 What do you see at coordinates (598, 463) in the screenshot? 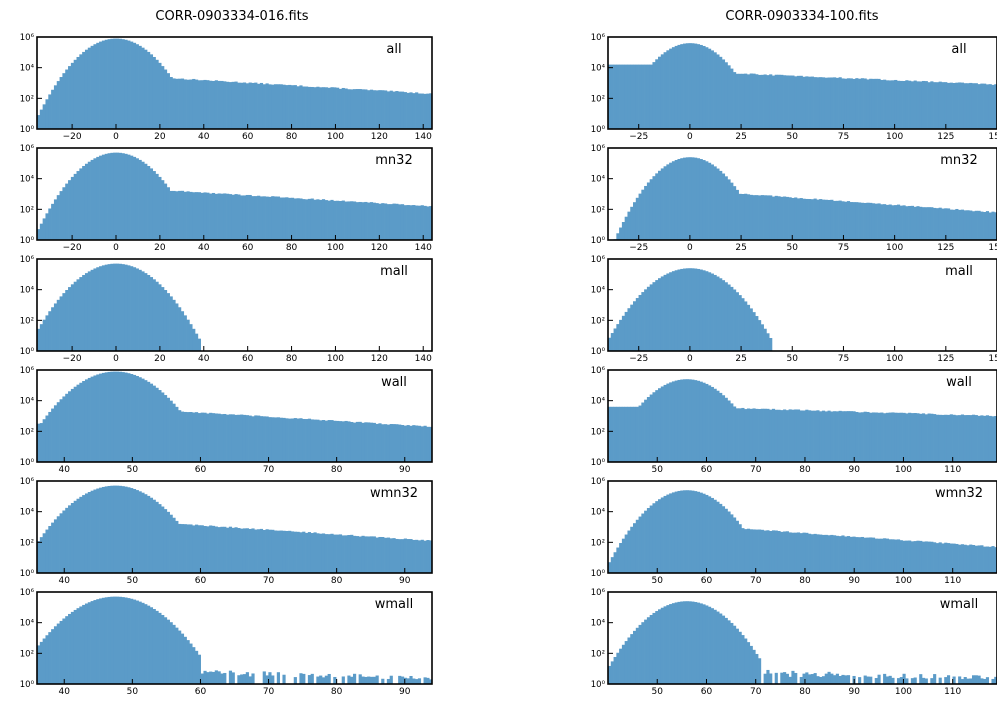
I see `y-tick-label: 10⁰` at bounding box center [598, 463].